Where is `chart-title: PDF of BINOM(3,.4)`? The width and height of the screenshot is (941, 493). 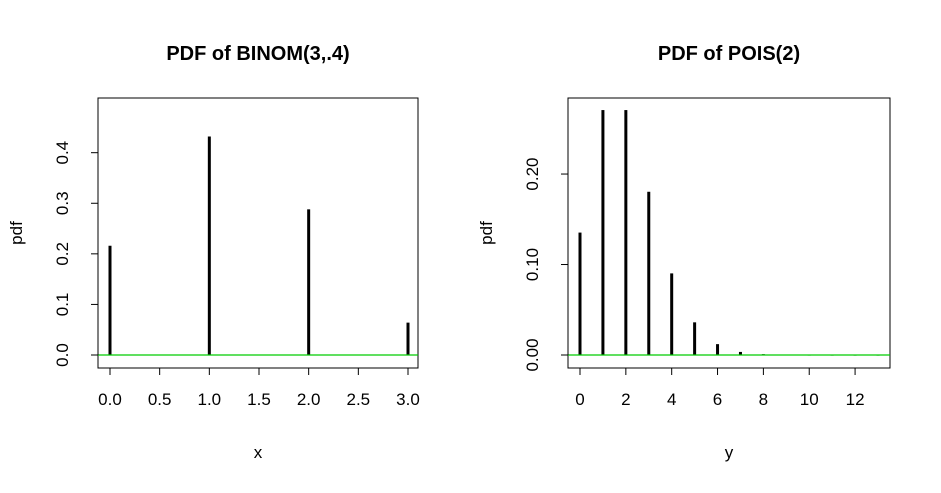
chart-title: PDF of BINOM(3,.4) is located at coordinates (257, 54).